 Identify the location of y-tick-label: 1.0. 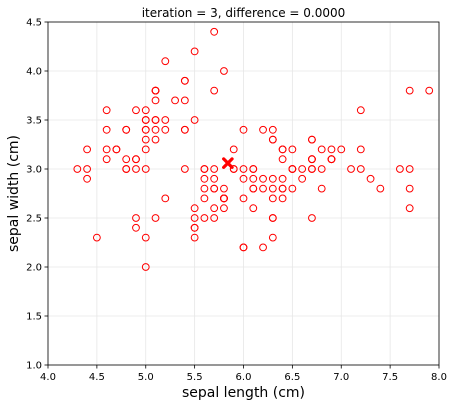
(34, 366).